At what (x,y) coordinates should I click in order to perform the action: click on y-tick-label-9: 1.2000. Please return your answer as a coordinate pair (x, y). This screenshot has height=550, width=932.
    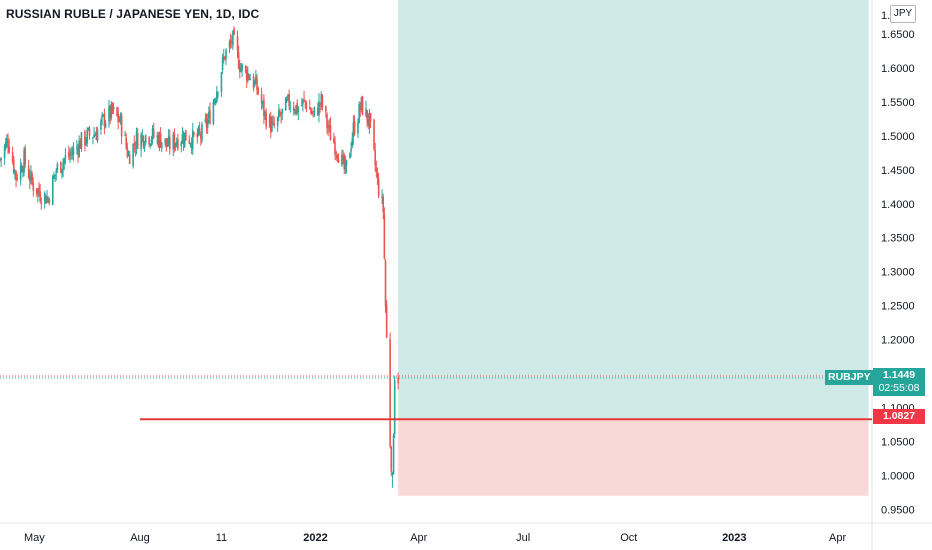
    Looking at the image, I should click on (898, 341).